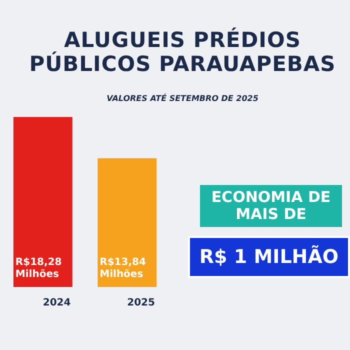 The image size is (350, 350). What do you see at coordinates (271, 206) in the screenshot?
I see `text: ECONOMIA DE MAIS DE` at bounding box center [271, 206].